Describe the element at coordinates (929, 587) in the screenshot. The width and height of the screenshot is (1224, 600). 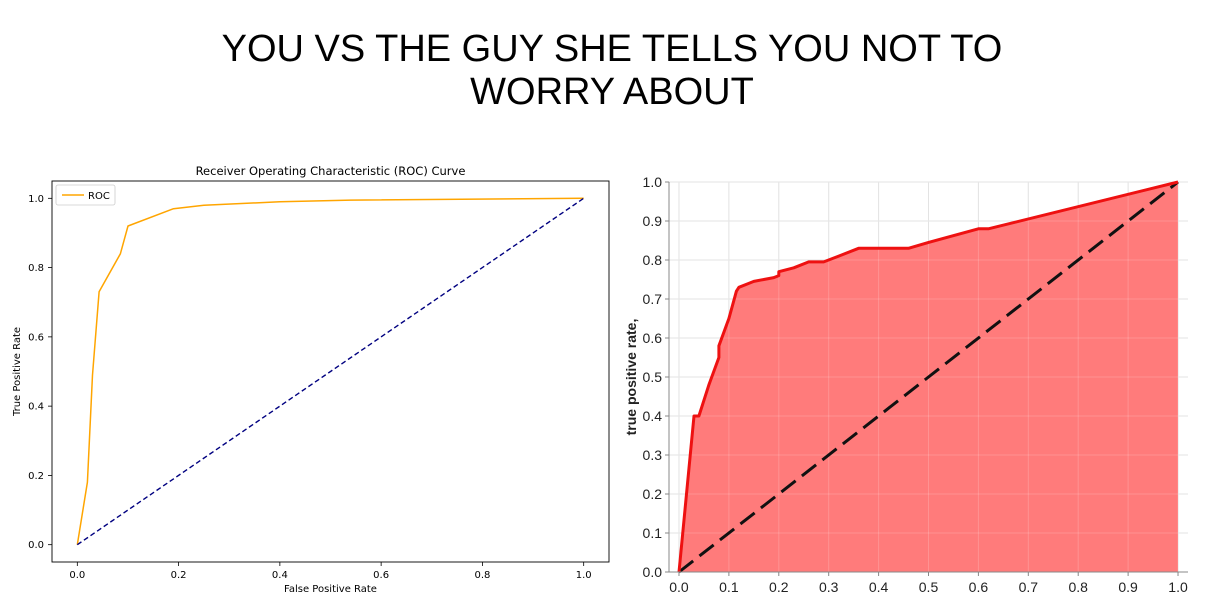
I see `right-x-tick-label: 0.5` at that location.